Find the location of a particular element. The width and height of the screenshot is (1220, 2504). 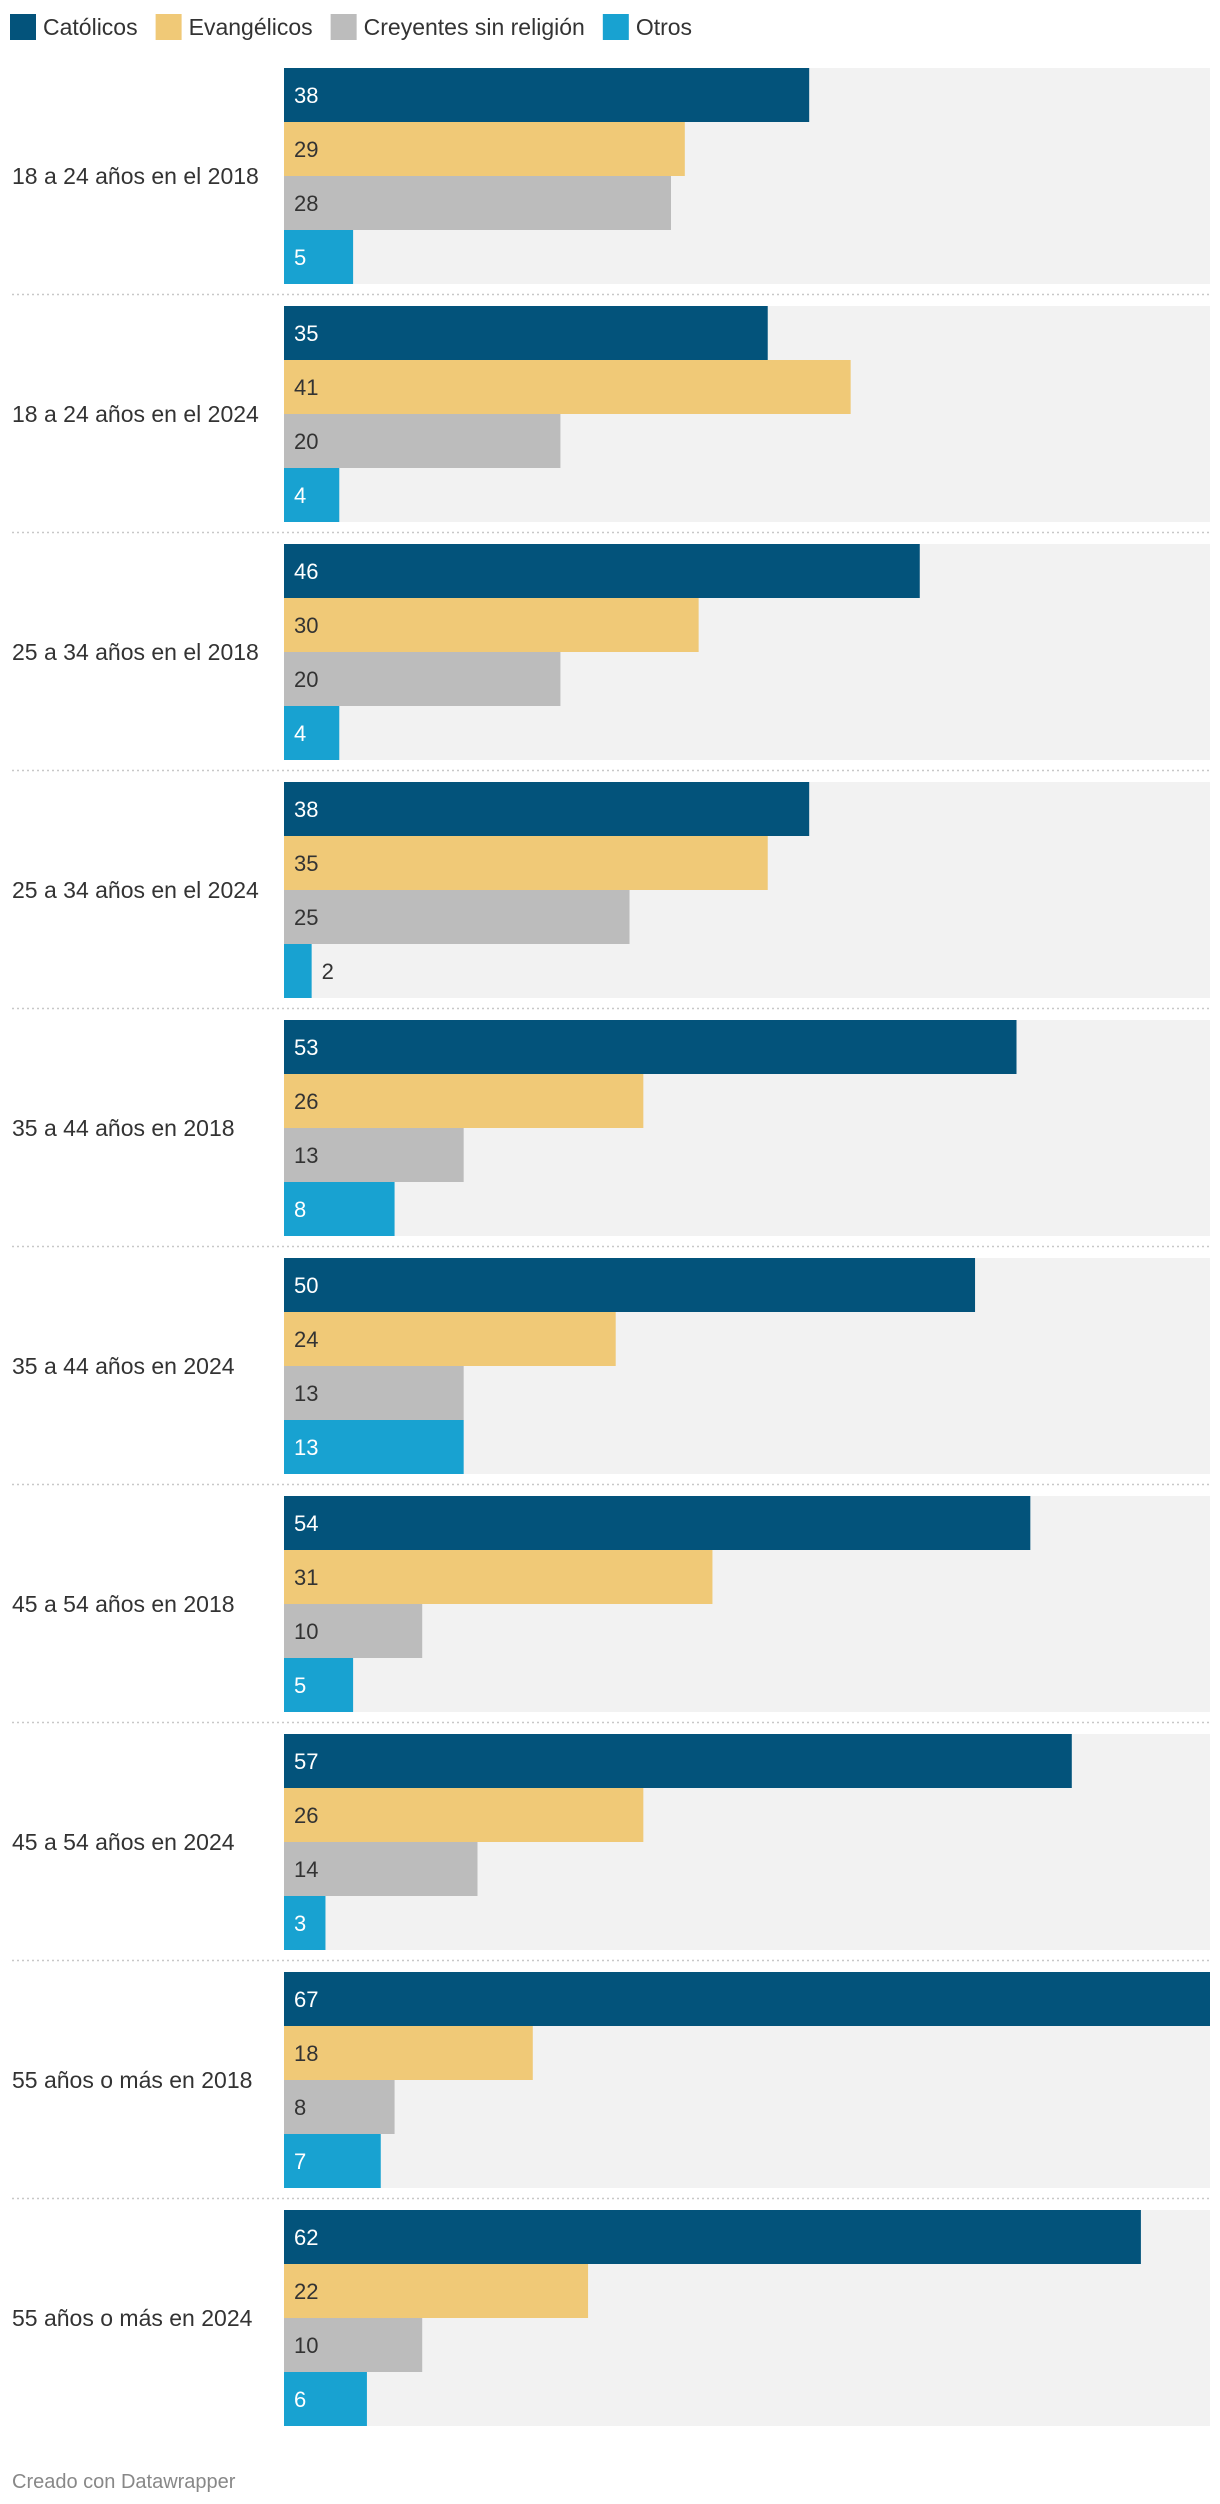

value-label: 50 is located at coordinates (306, 1285).